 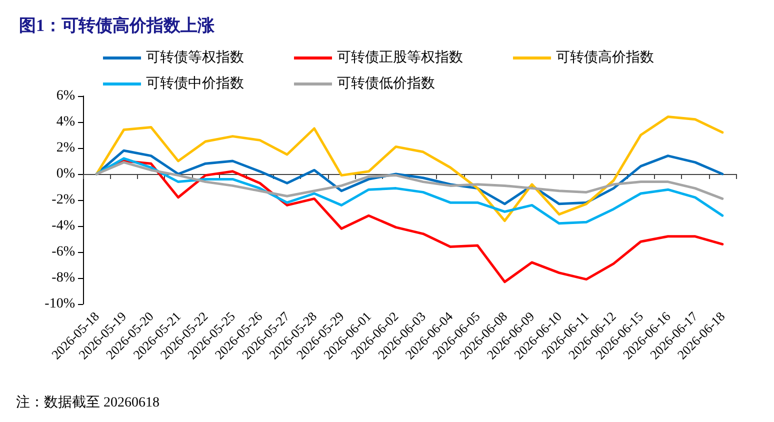 I want to click on y-tick-label: -8%, so click(x=64, y=278).